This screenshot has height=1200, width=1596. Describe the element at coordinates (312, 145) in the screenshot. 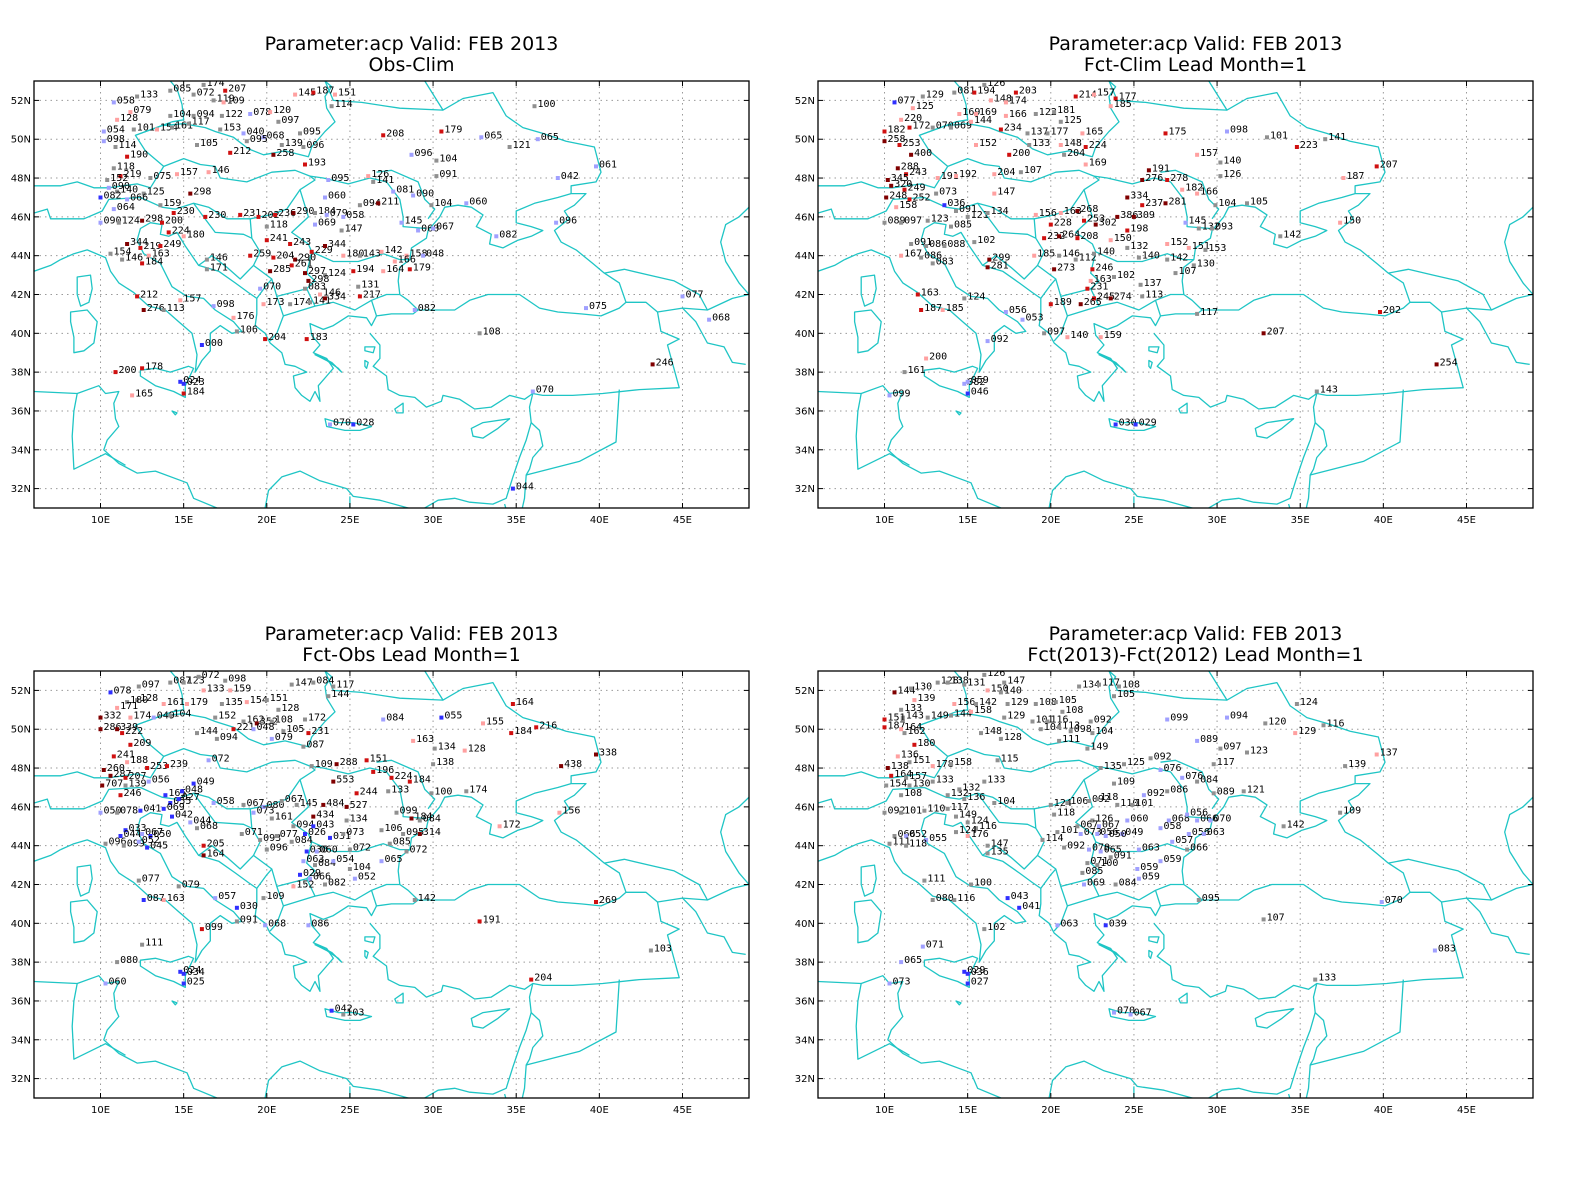

I see `station-marker: 096` at that location.